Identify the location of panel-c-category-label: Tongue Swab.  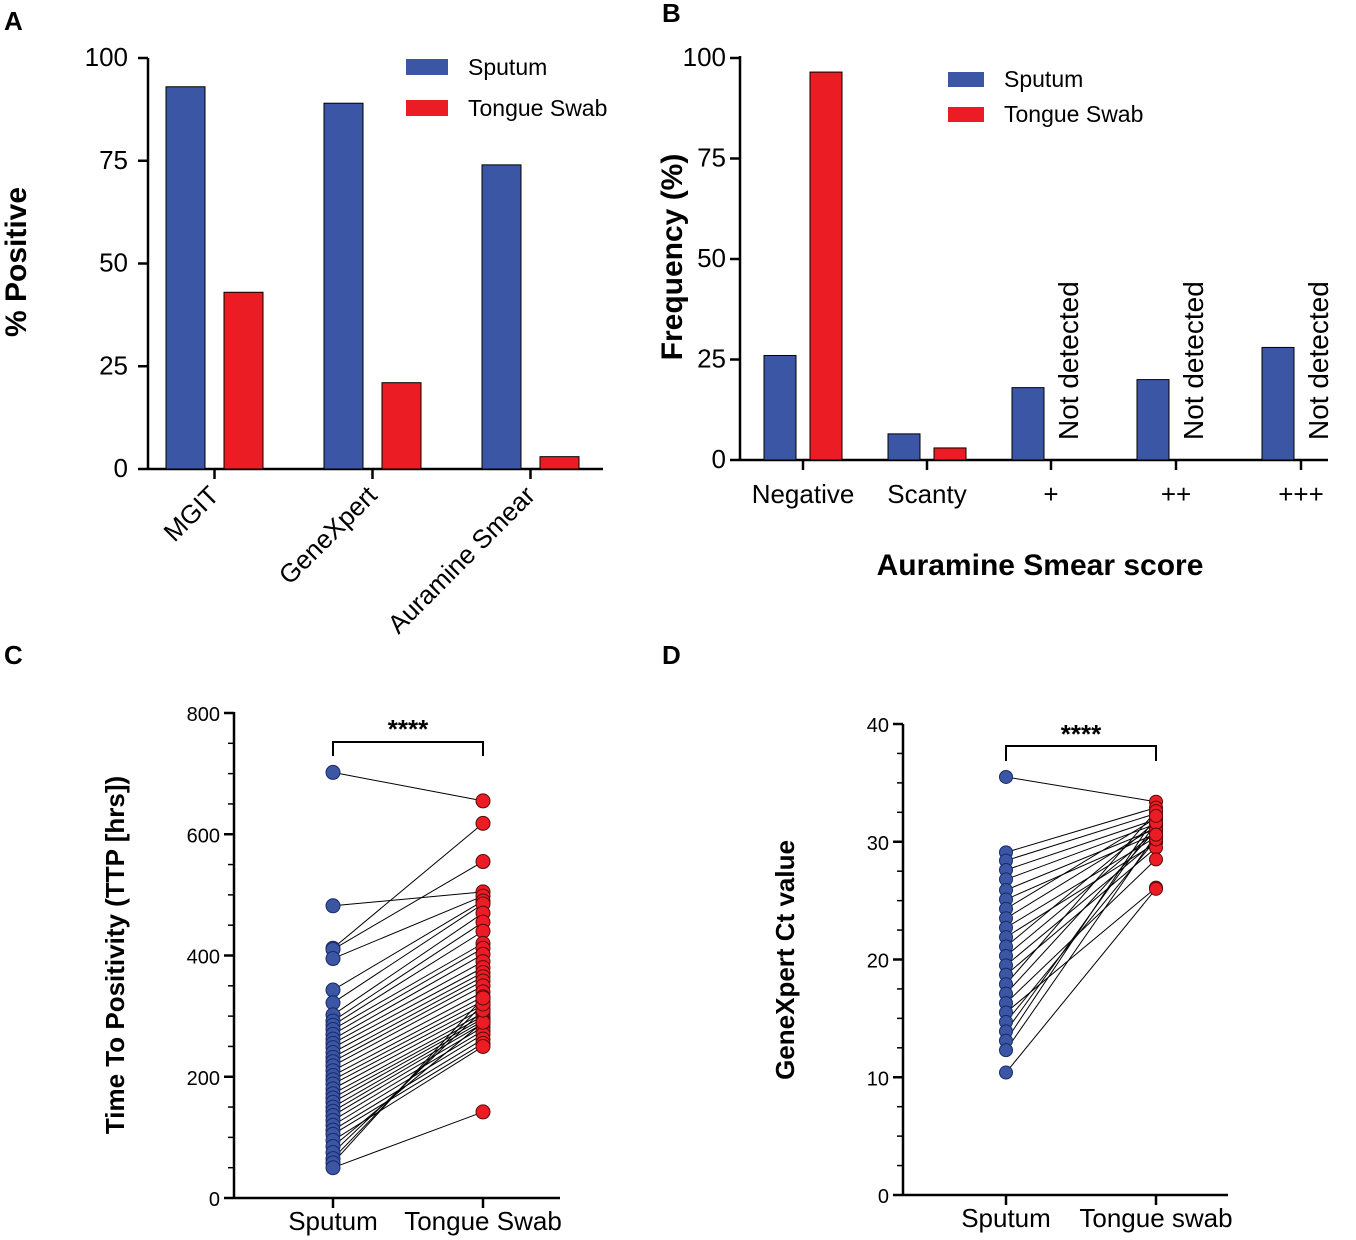
(483, 1221).